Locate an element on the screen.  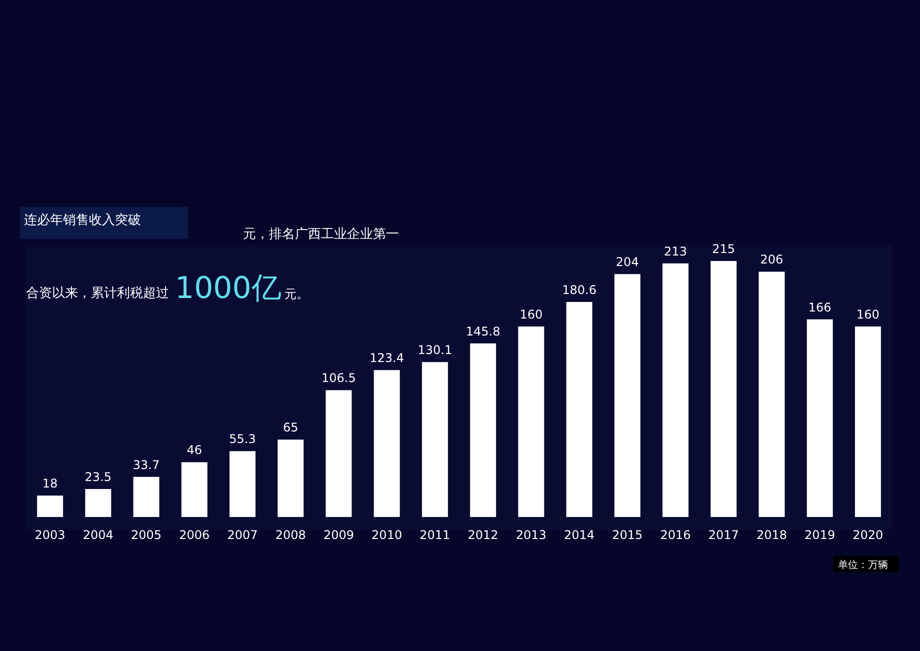
x-tick-label: 2015 is located at coordinates (627, 535).